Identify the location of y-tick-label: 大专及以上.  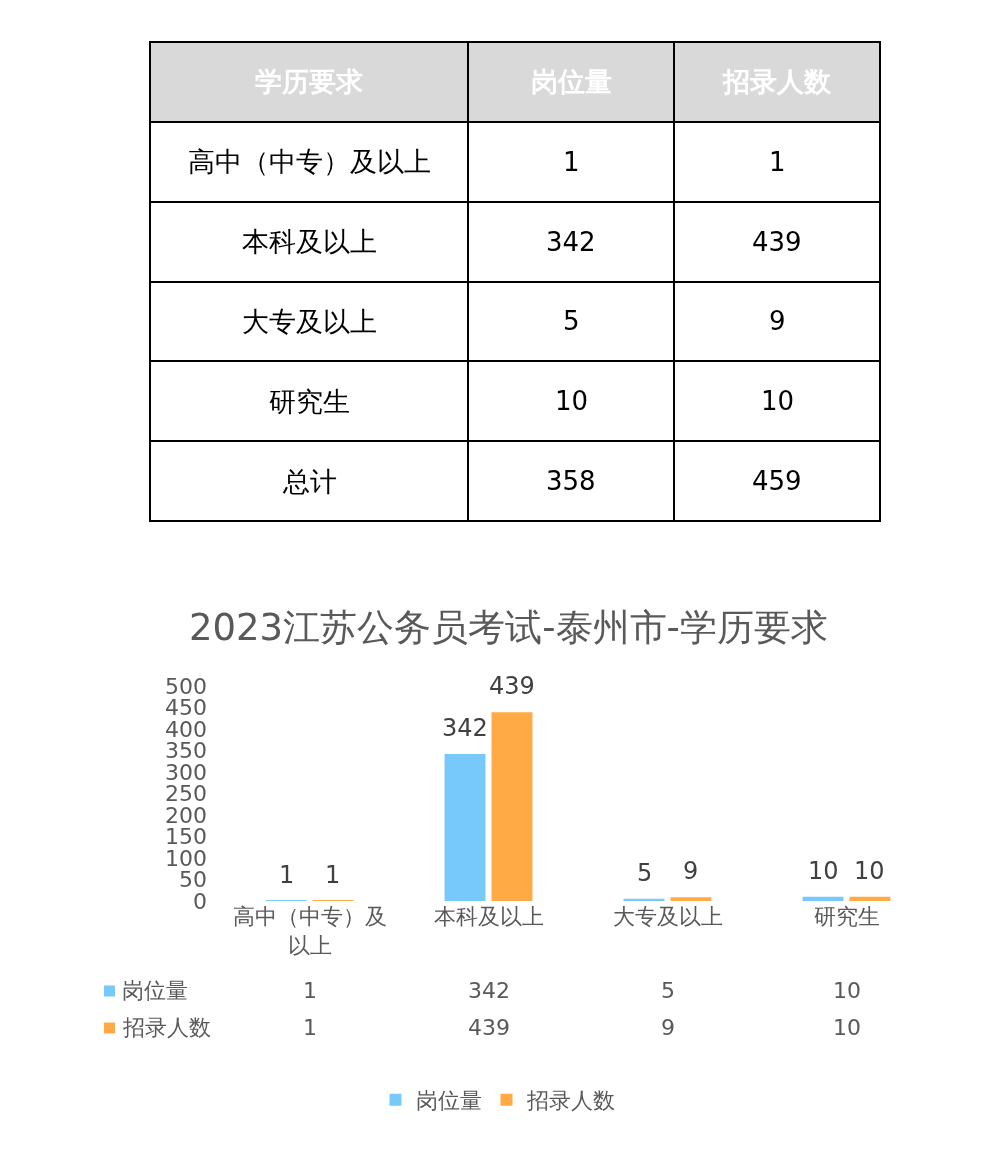
(309, 321).